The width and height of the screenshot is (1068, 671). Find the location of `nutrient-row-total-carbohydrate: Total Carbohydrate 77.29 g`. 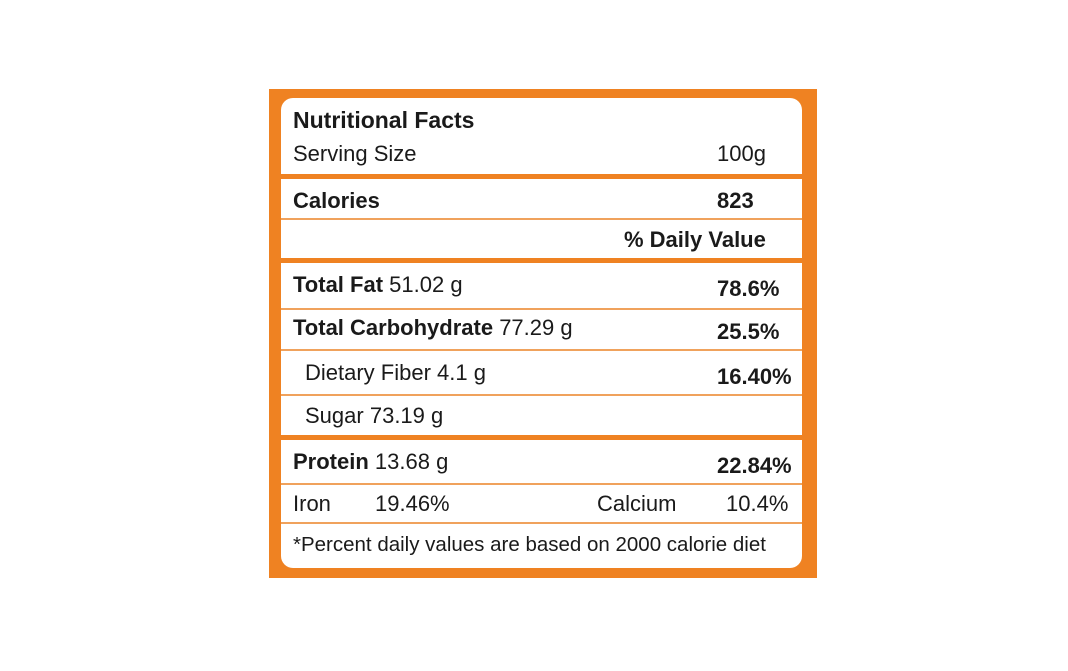

nutrient-row-total-carbohydrate: Total Carbohydrate 77.29 g is located at coordinates (433, 328).